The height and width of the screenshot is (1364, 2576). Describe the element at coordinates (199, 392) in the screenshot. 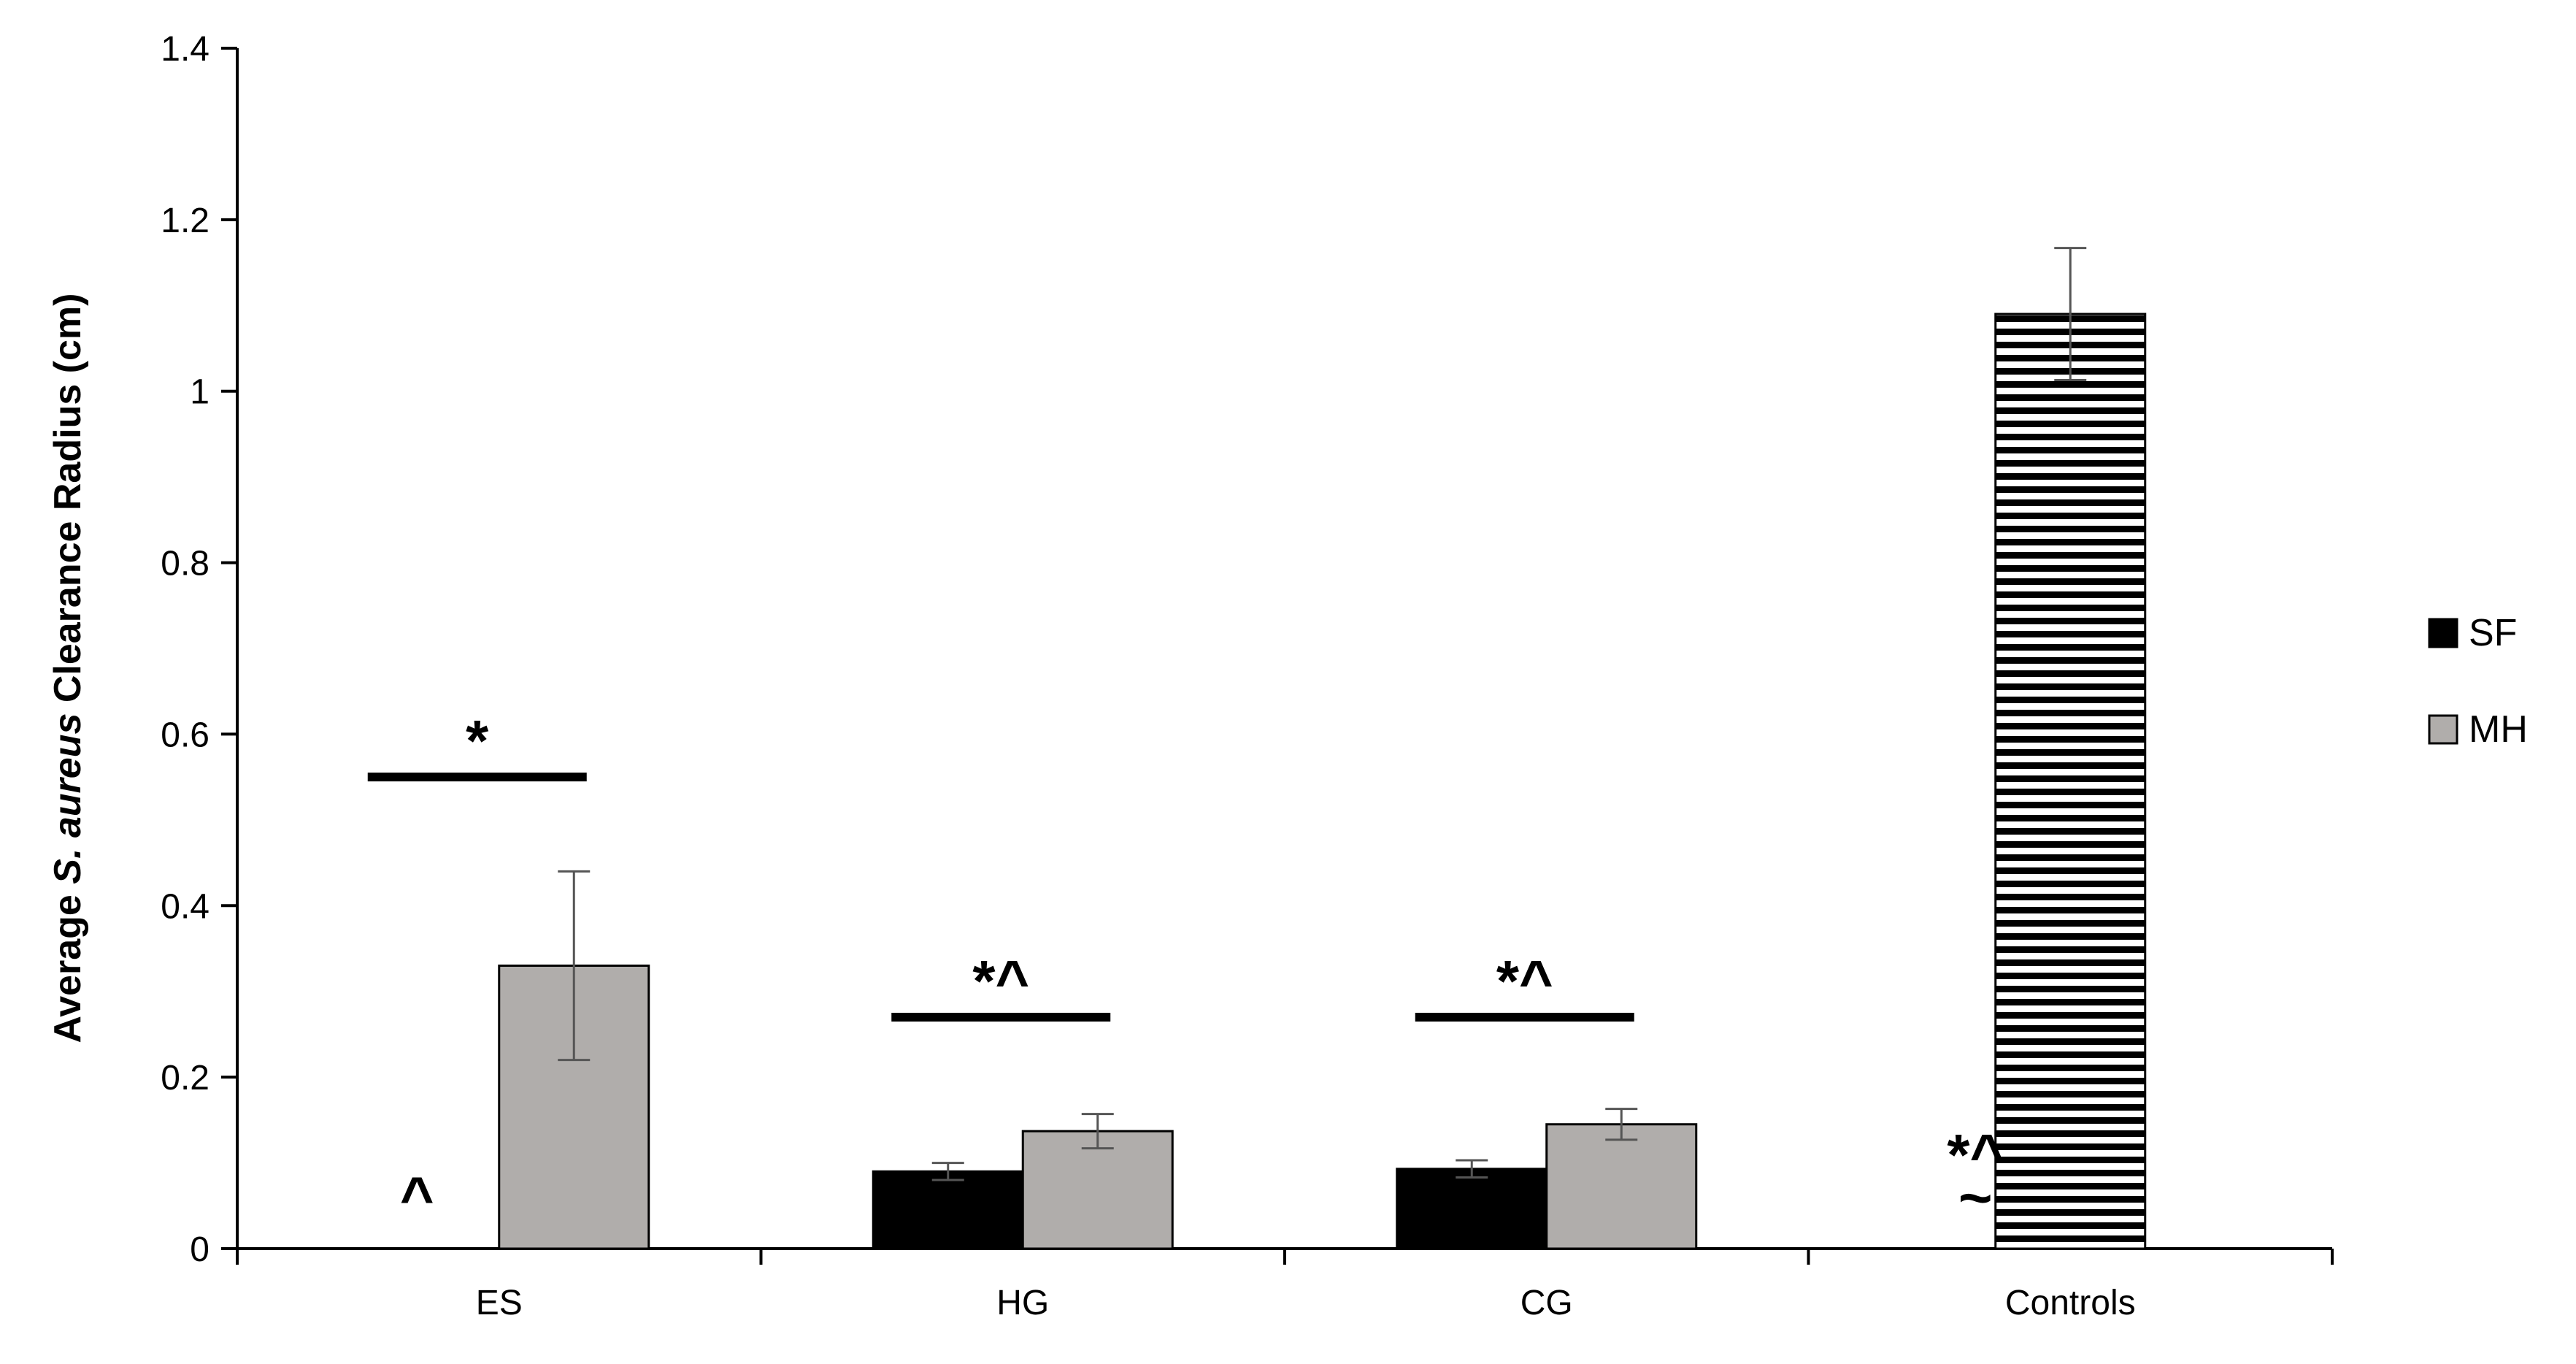

I see `y-tick-label: 1` at that location.